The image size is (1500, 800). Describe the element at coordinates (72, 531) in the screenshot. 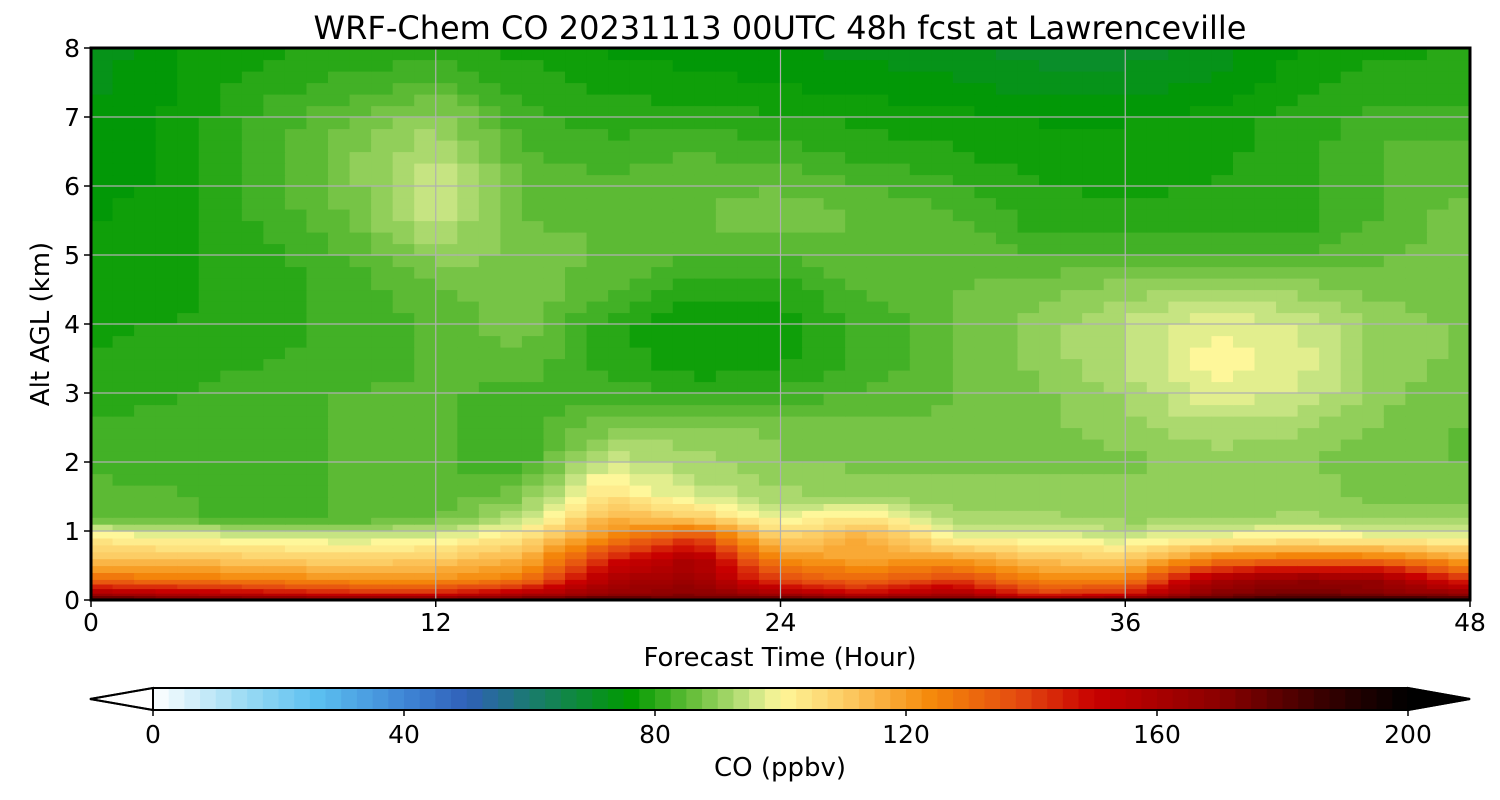

I see `y-tick-label: 1` at that location.